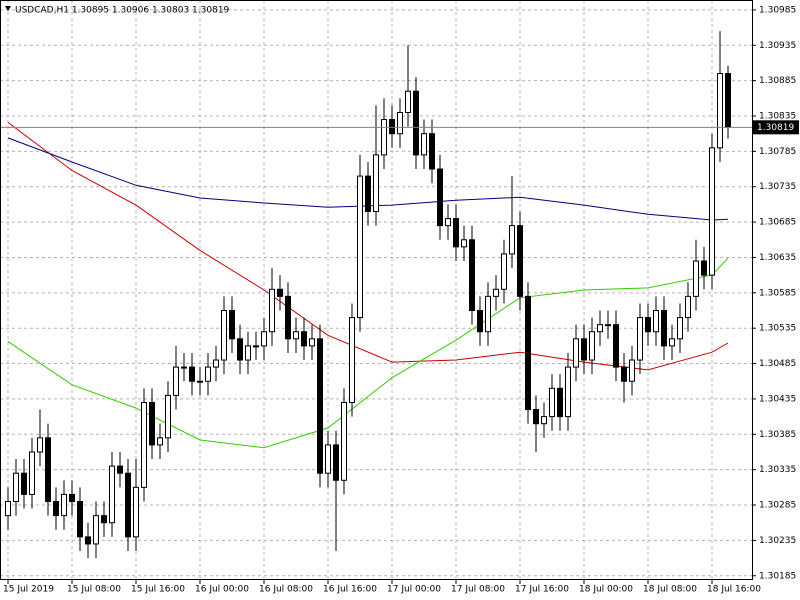 Image resolution: width=800 pixels, height=600 pixels. What do you see at coordinates (28, 590) in the screenshot?
I see `x-tick-label: 15 Jul 2019` at bounding box center [28, 590].